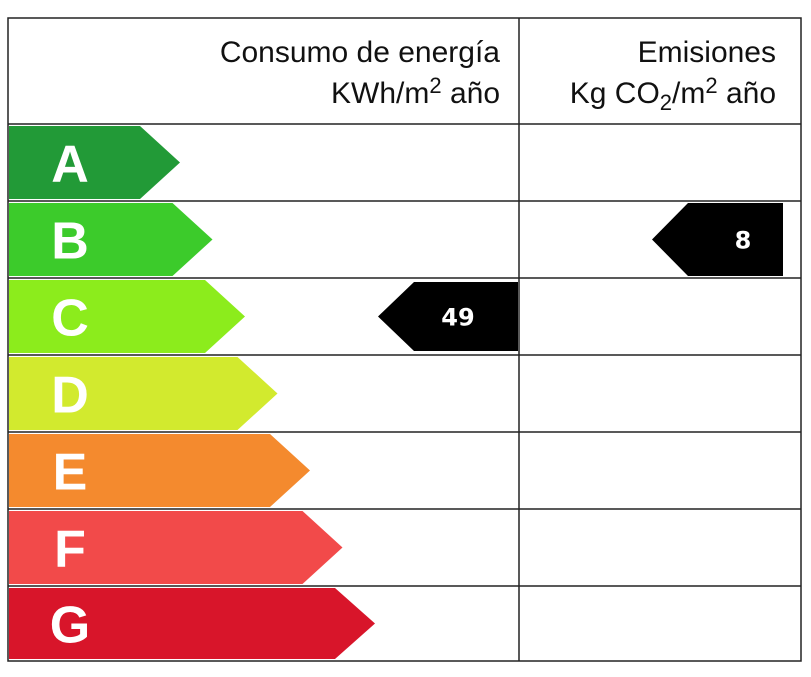  What do you see at coordinates (360, 52) in the screenshot?
I see `consumption-title: Consumo de energía` at bounding box center [360, 52].